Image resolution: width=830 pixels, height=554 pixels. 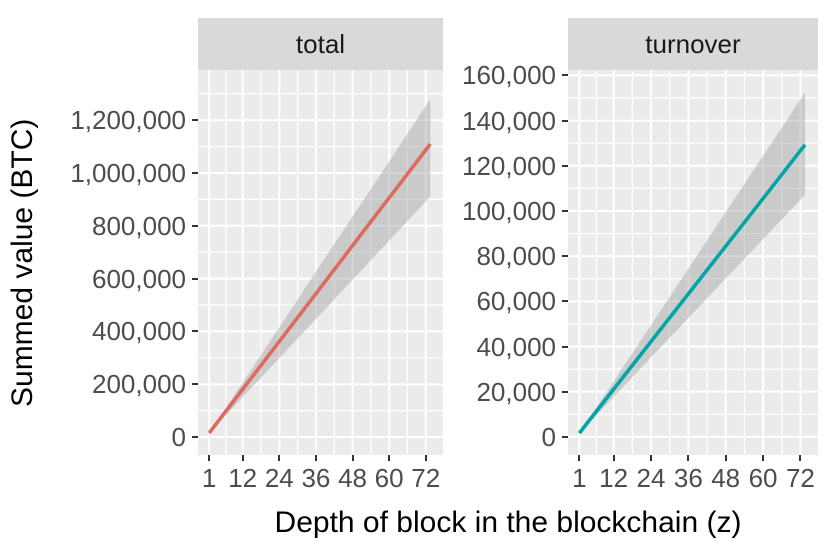 I want to click on y-tick-label: 120,000, so click(x=509, y=165).